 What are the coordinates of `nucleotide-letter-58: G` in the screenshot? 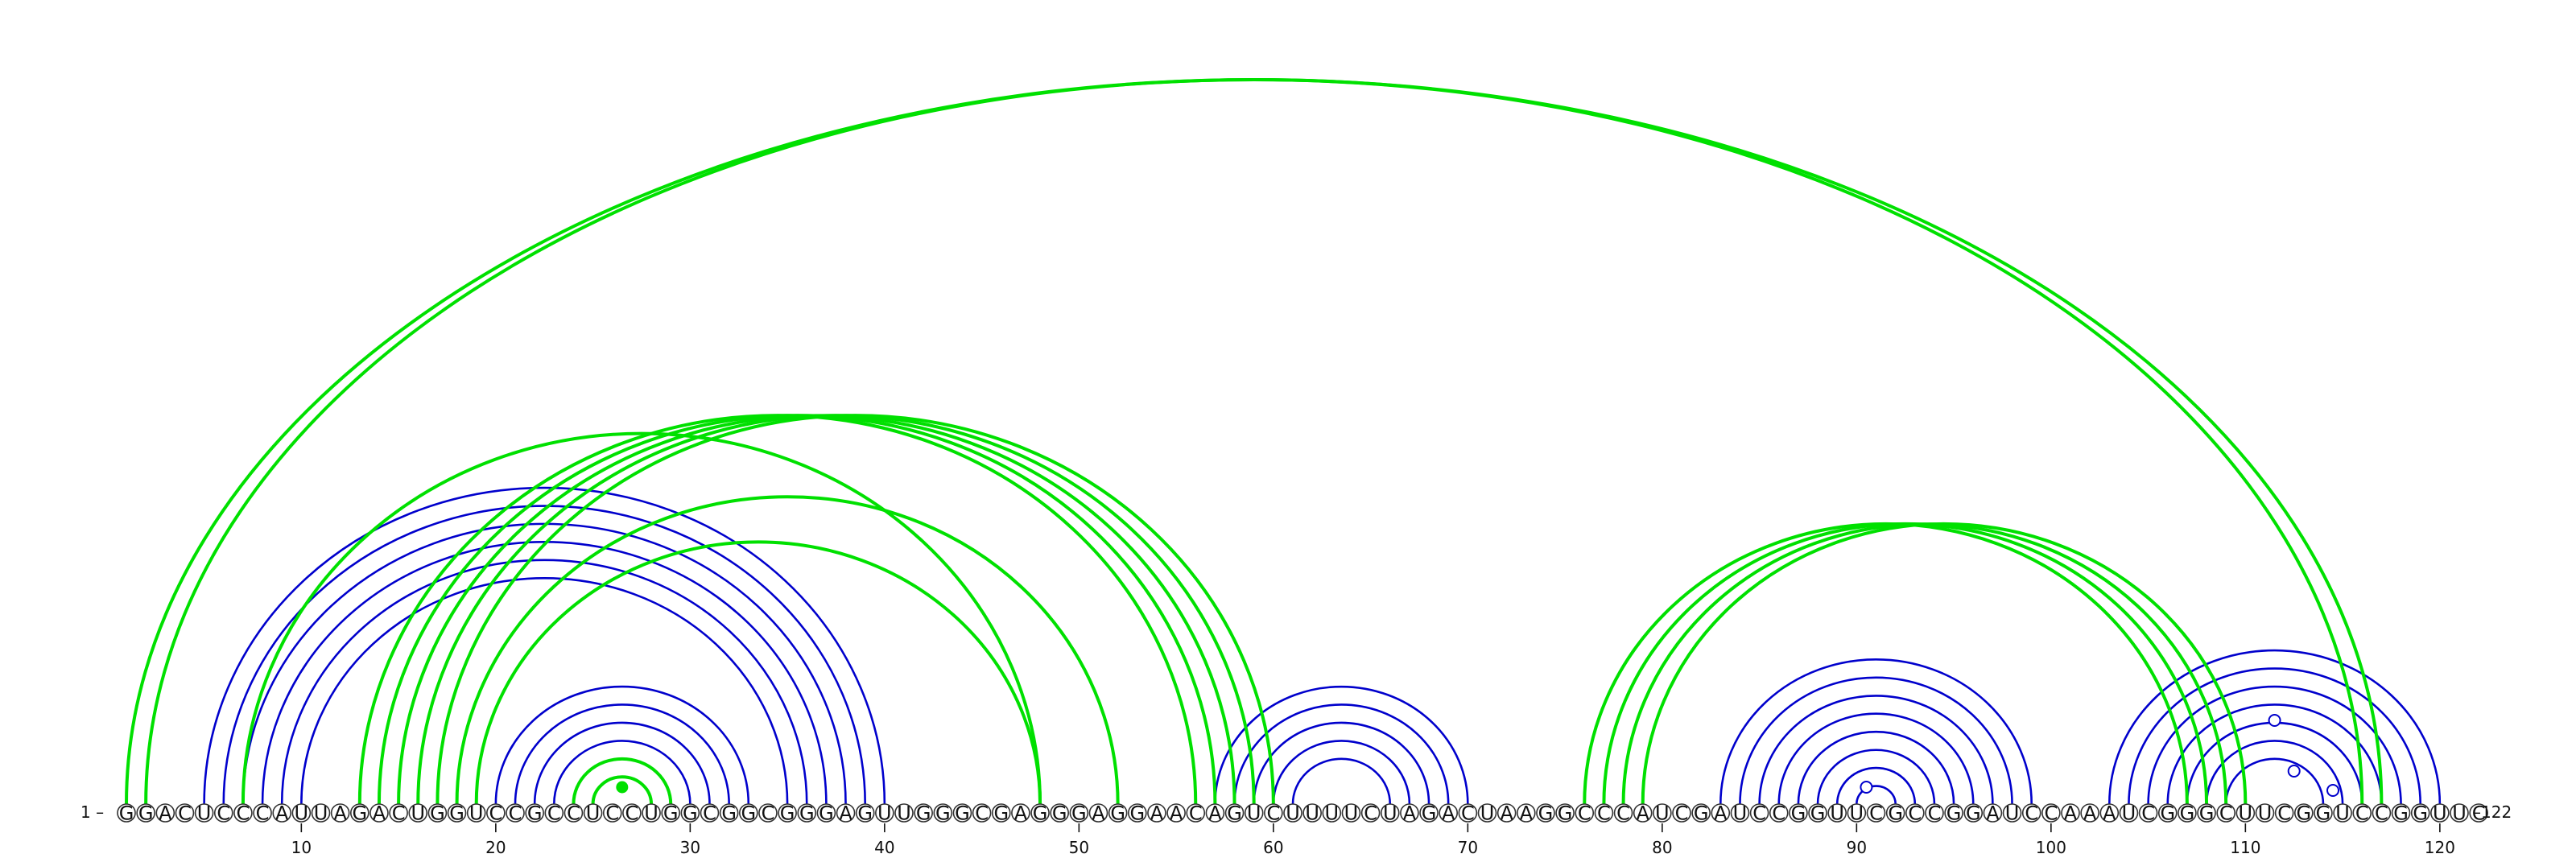 It's located at (1234, 814).